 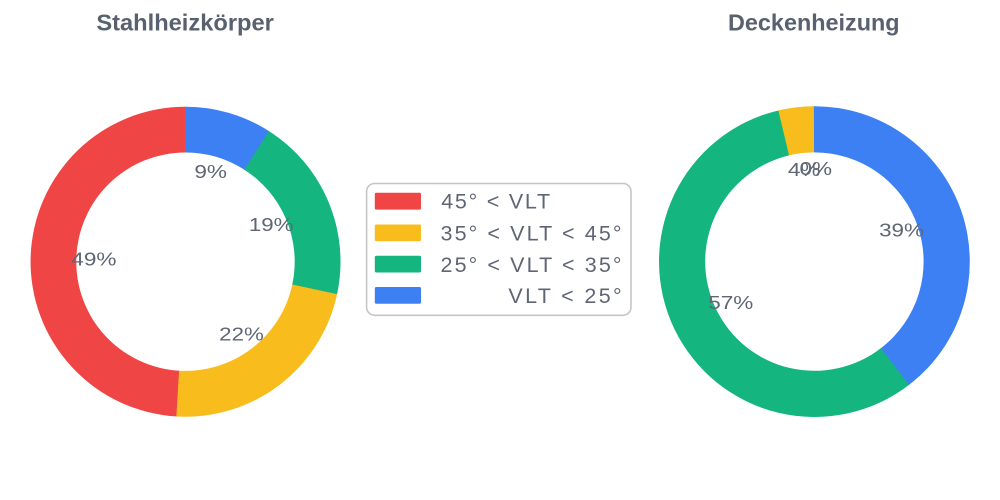 What do you see at coordinates (901, 230) in the screenshot?
I see `svg-text: 39%` at bounding box center [901, 230].